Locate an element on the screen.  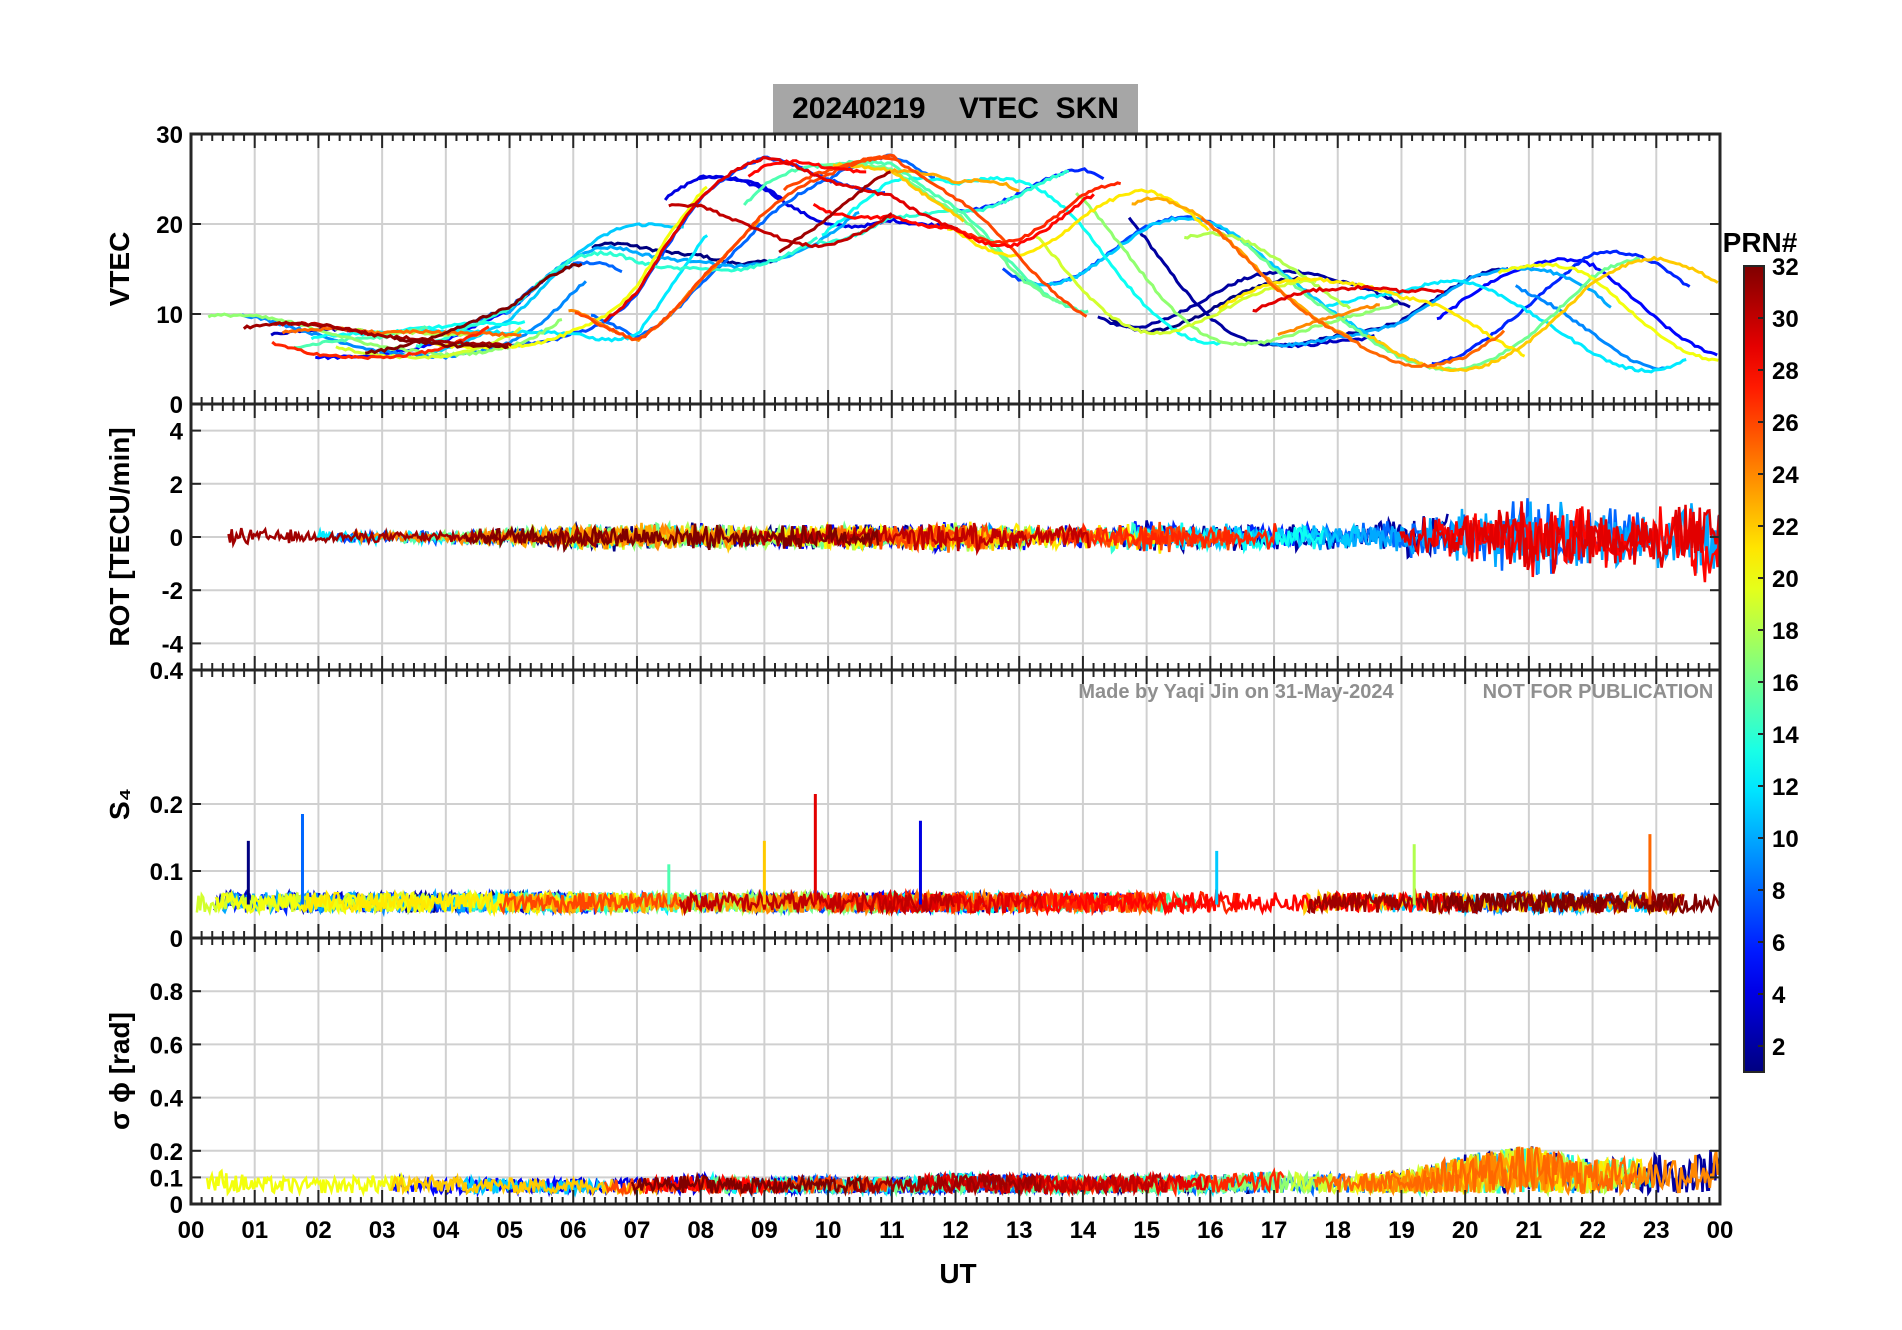
y-tick-label: -4 is located at coordinates (173, 644).